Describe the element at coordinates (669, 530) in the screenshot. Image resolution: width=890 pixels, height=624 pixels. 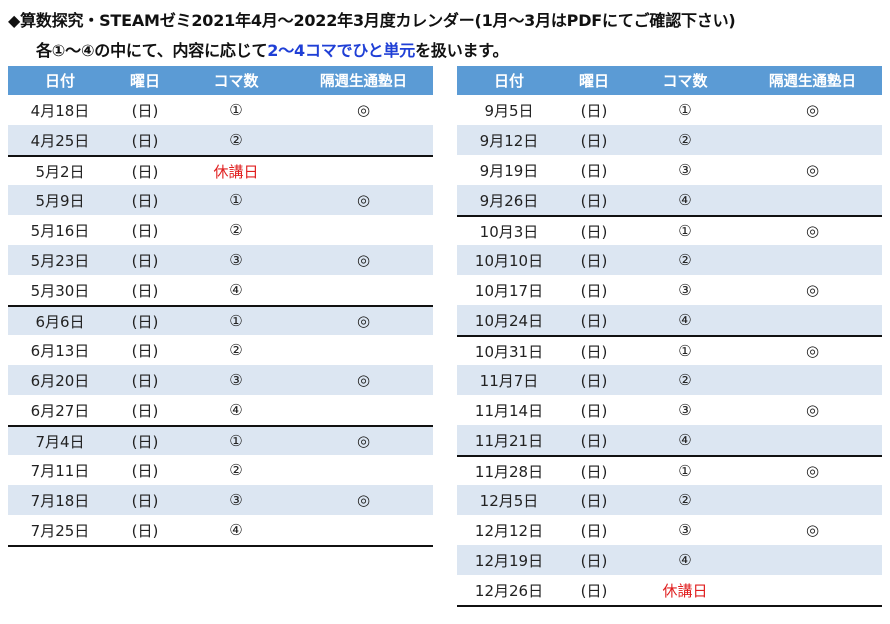
I see `table-row: 12月12日 (日) ③ ◎` at that location.